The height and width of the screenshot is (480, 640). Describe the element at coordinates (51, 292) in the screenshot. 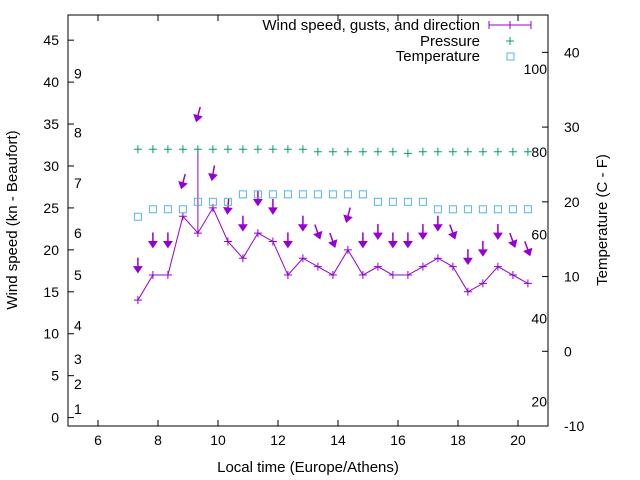

I see `y-tick-label: 15` at that location.